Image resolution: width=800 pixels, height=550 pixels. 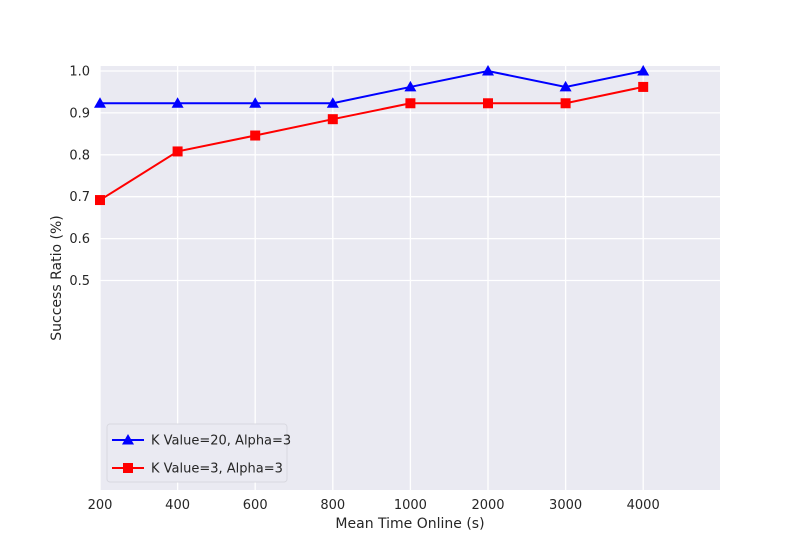 What do you see at coordinates (100, 505) in the screenshot?
I see `x-tick-label: 200` at bounding box center [100, 505].